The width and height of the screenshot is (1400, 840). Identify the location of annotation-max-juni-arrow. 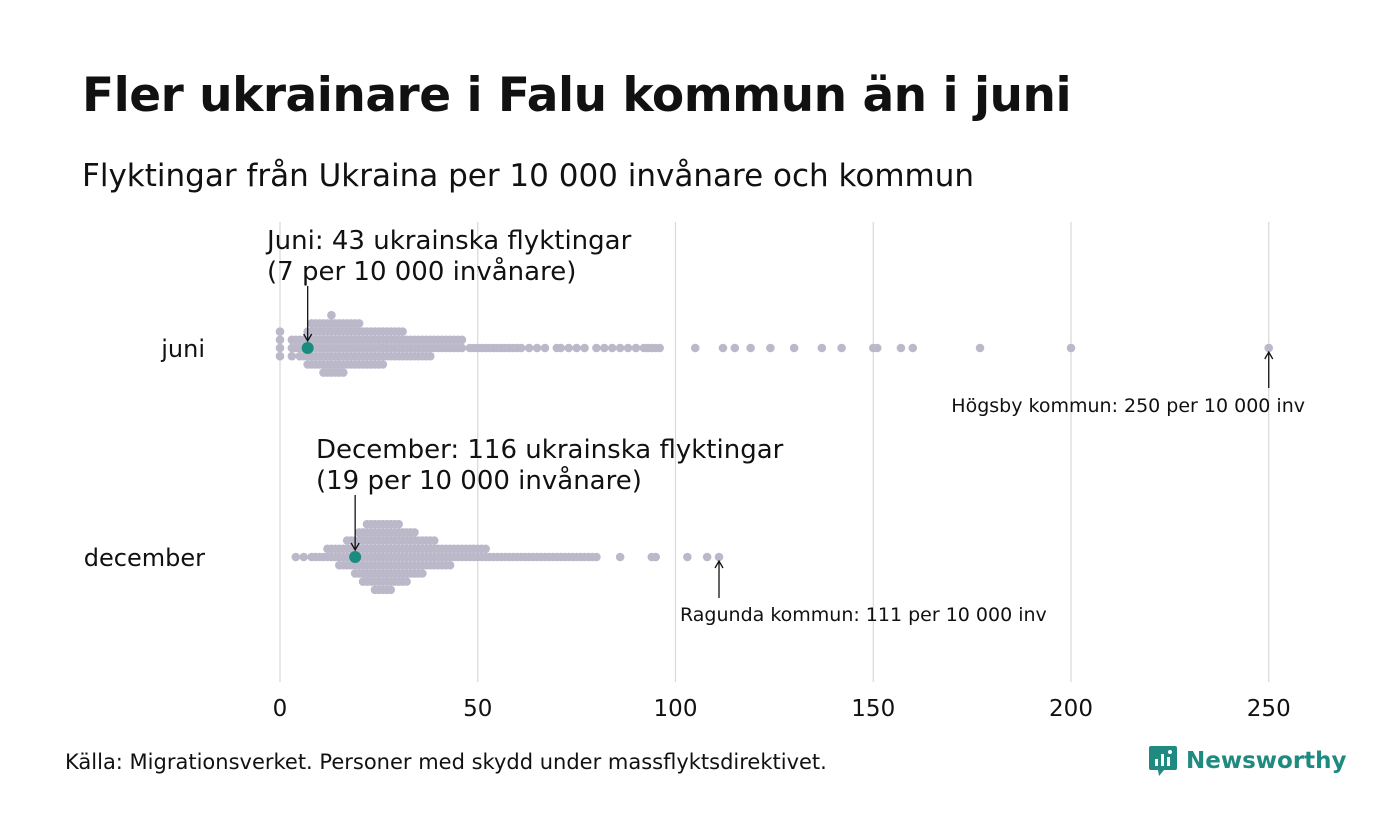
(1269, 369).